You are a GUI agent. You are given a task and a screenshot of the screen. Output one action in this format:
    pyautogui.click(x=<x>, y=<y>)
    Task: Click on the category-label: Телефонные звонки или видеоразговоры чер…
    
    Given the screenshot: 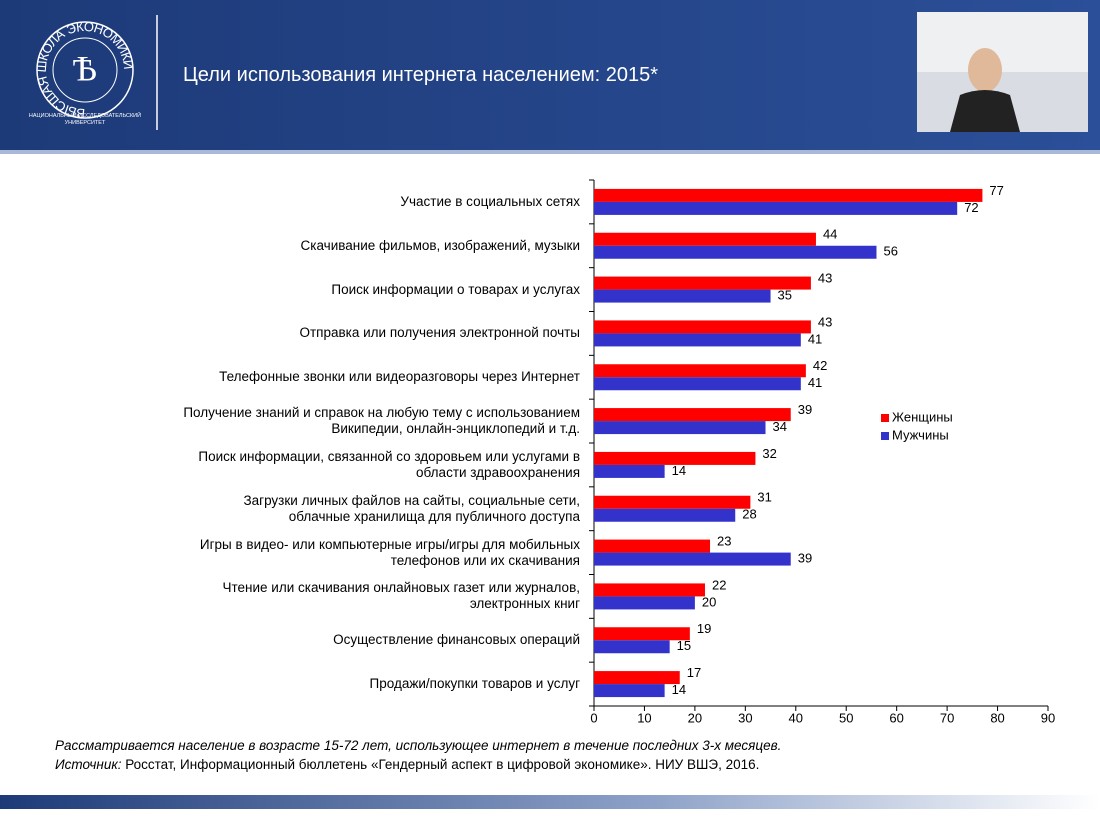 What is the action you would take?
    pyautogui.click(x=399, y=377)
    